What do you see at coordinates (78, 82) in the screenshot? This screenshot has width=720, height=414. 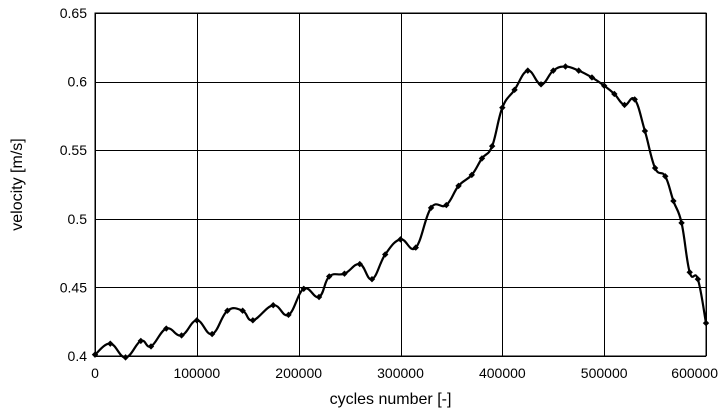 I see `y-tick-label: 0.6` at bounding box center [78, 82].